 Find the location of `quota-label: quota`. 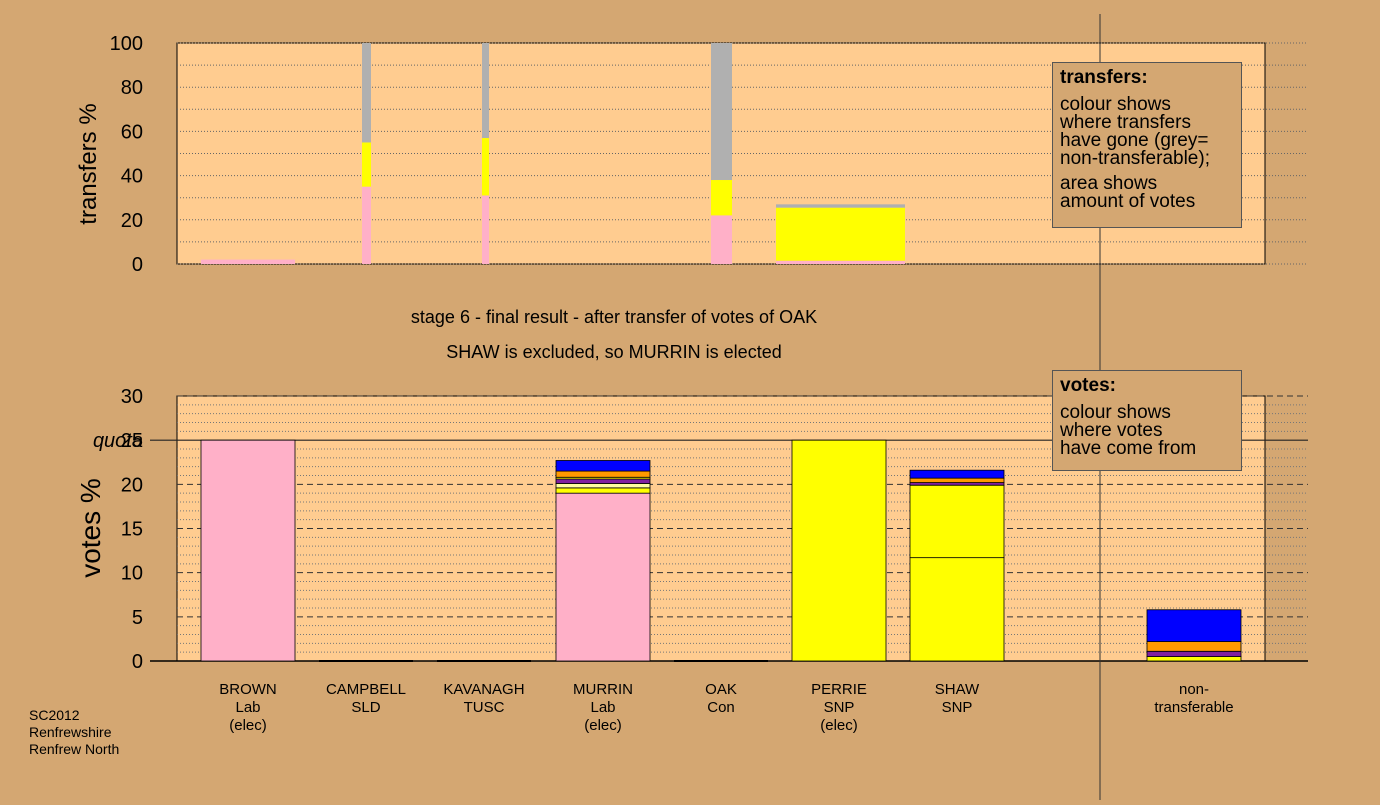

quota-label: quota is located at coordinates (118, 441).